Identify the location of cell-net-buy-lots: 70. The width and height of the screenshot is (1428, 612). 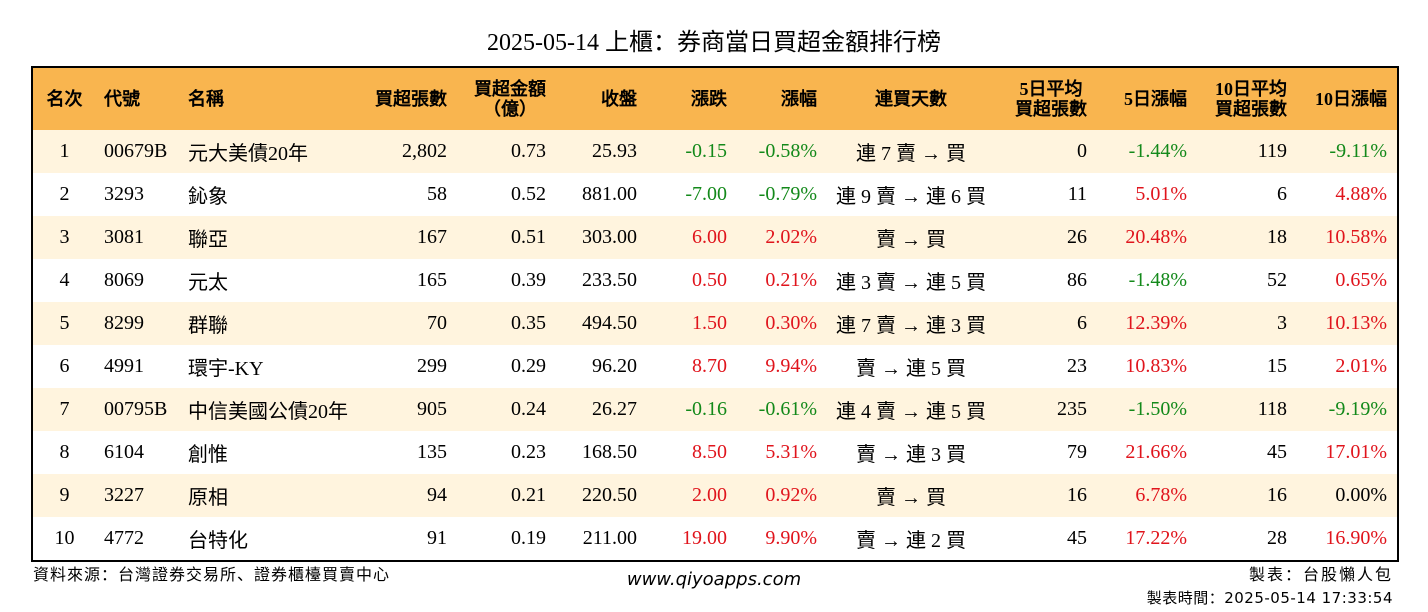
(437, 323).